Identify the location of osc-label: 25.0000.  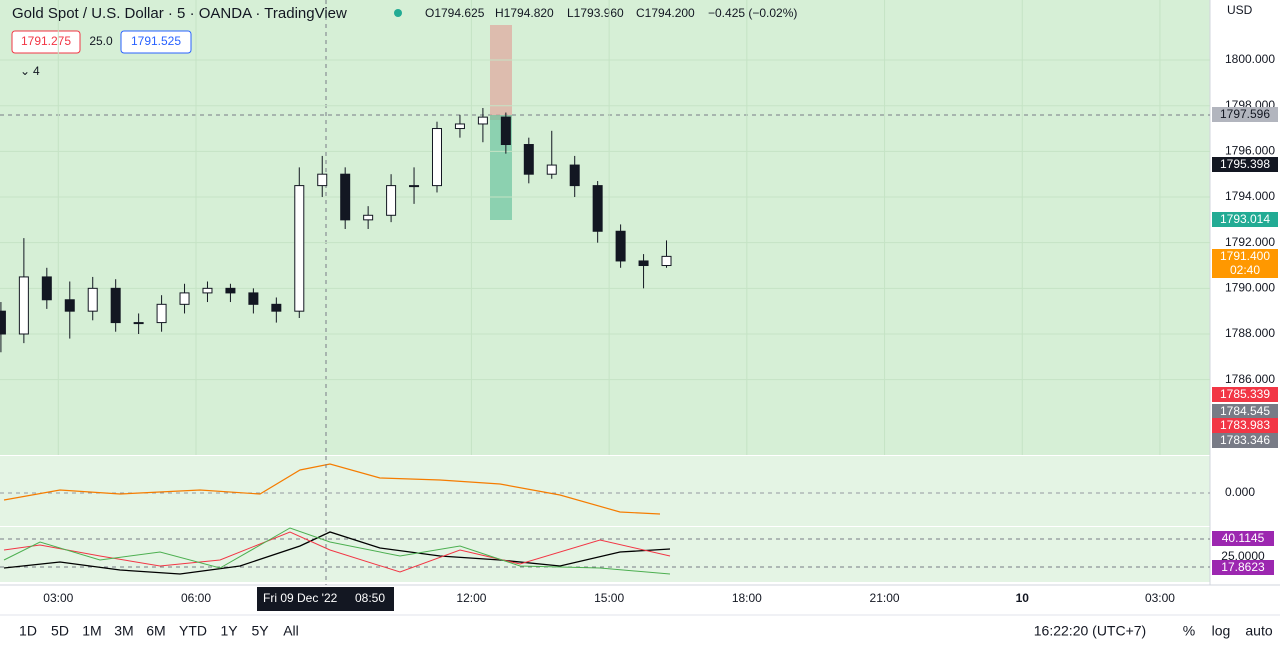
(1243, 556).